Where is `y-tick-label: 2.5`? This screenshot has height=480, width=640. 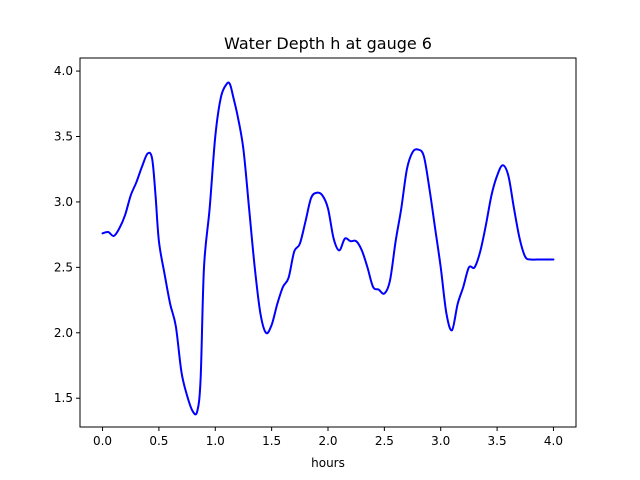
y-tick-label: 2.5 is located at coordinates (63, 267).